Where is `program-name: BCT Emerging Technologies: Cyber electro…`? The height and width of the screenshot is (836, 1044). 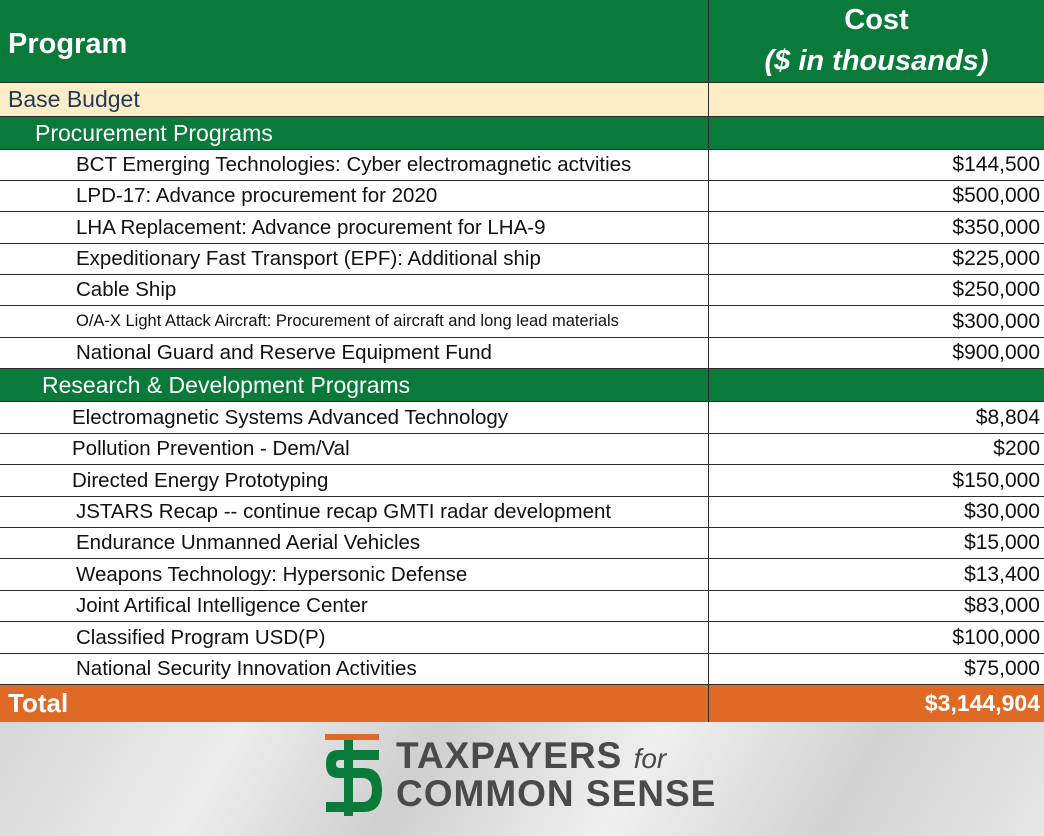 program-name: BCT Emerging Technologies: Cyber electro… is located at coordinates (354, 165).